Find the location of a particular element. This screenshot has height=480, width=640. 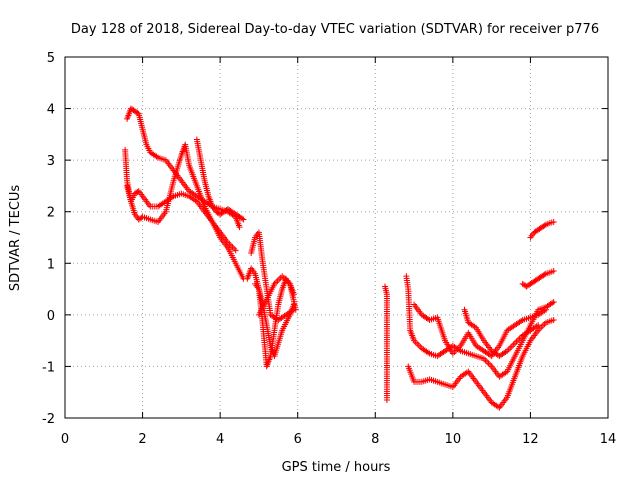

y-tick-label: 2 is located at coordinates (51, 213).